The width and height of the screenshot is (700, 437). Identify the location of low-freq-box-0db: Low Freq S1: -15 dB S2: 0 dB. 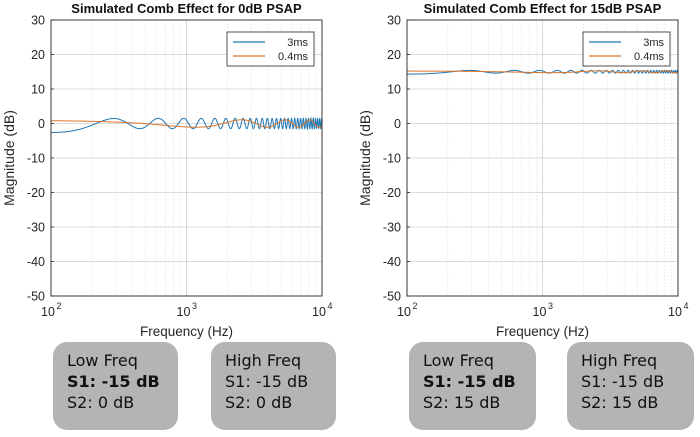
(115, 386).